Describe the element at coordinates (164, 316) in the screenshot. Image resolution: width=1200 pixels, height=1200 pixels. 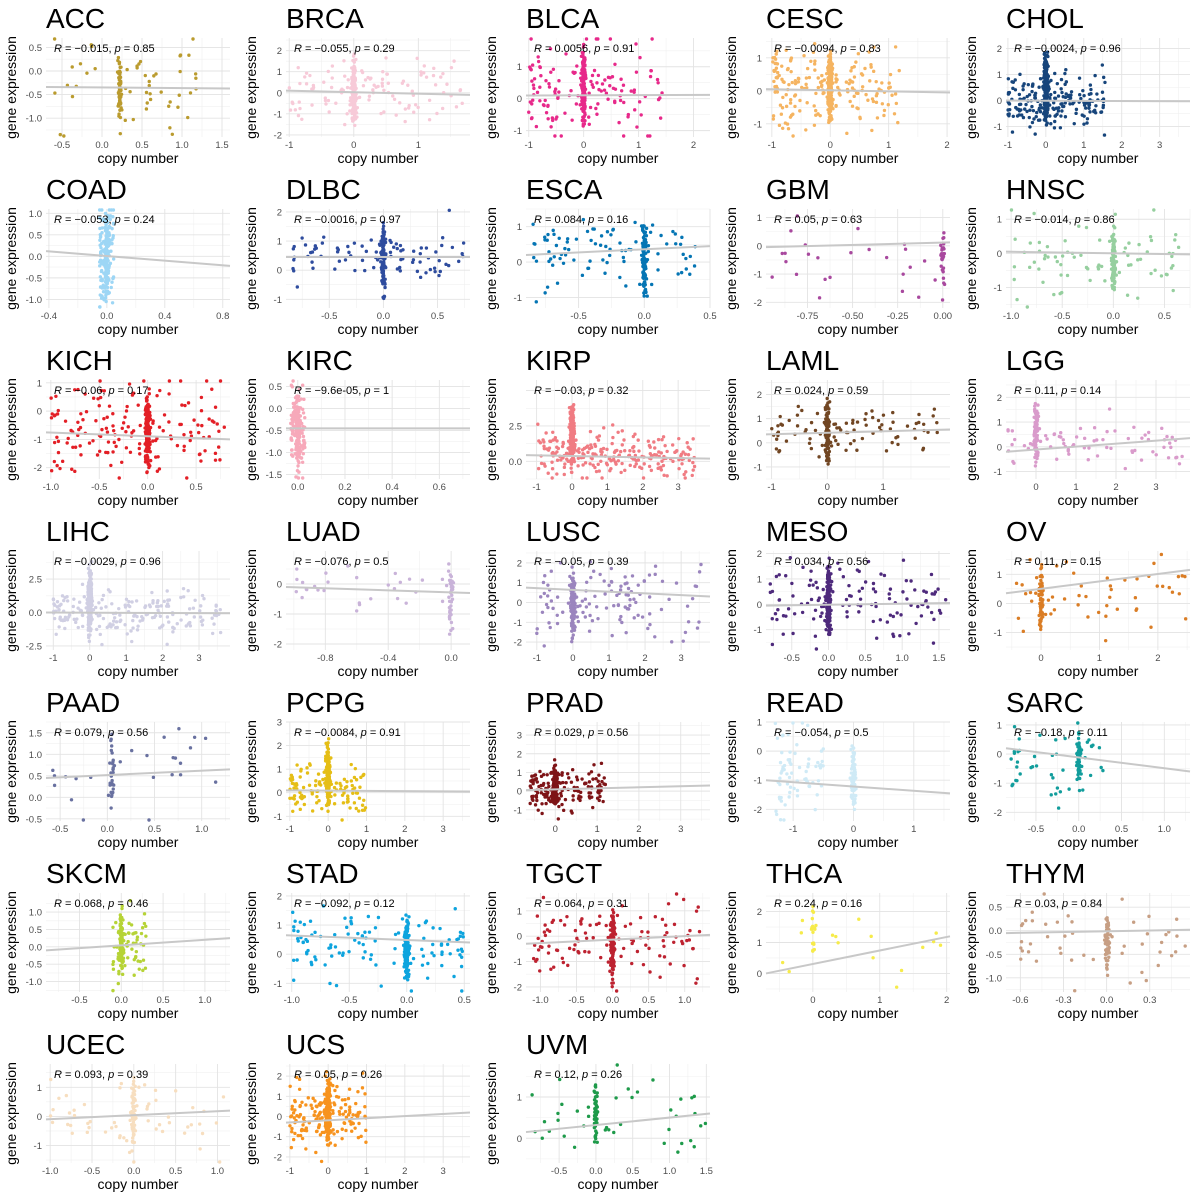
I see `x-tick-label: 0.4` at that location.